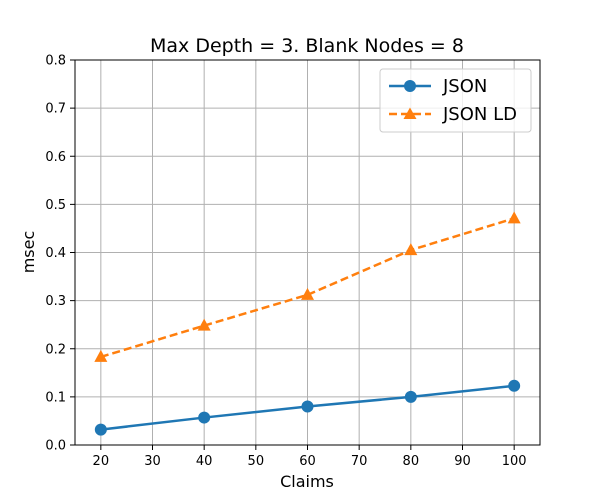 The image size is (600, 500). Describe the element at coordinates (411, 461) in the screenshot. I see `x-tick-label: 80` at that location.